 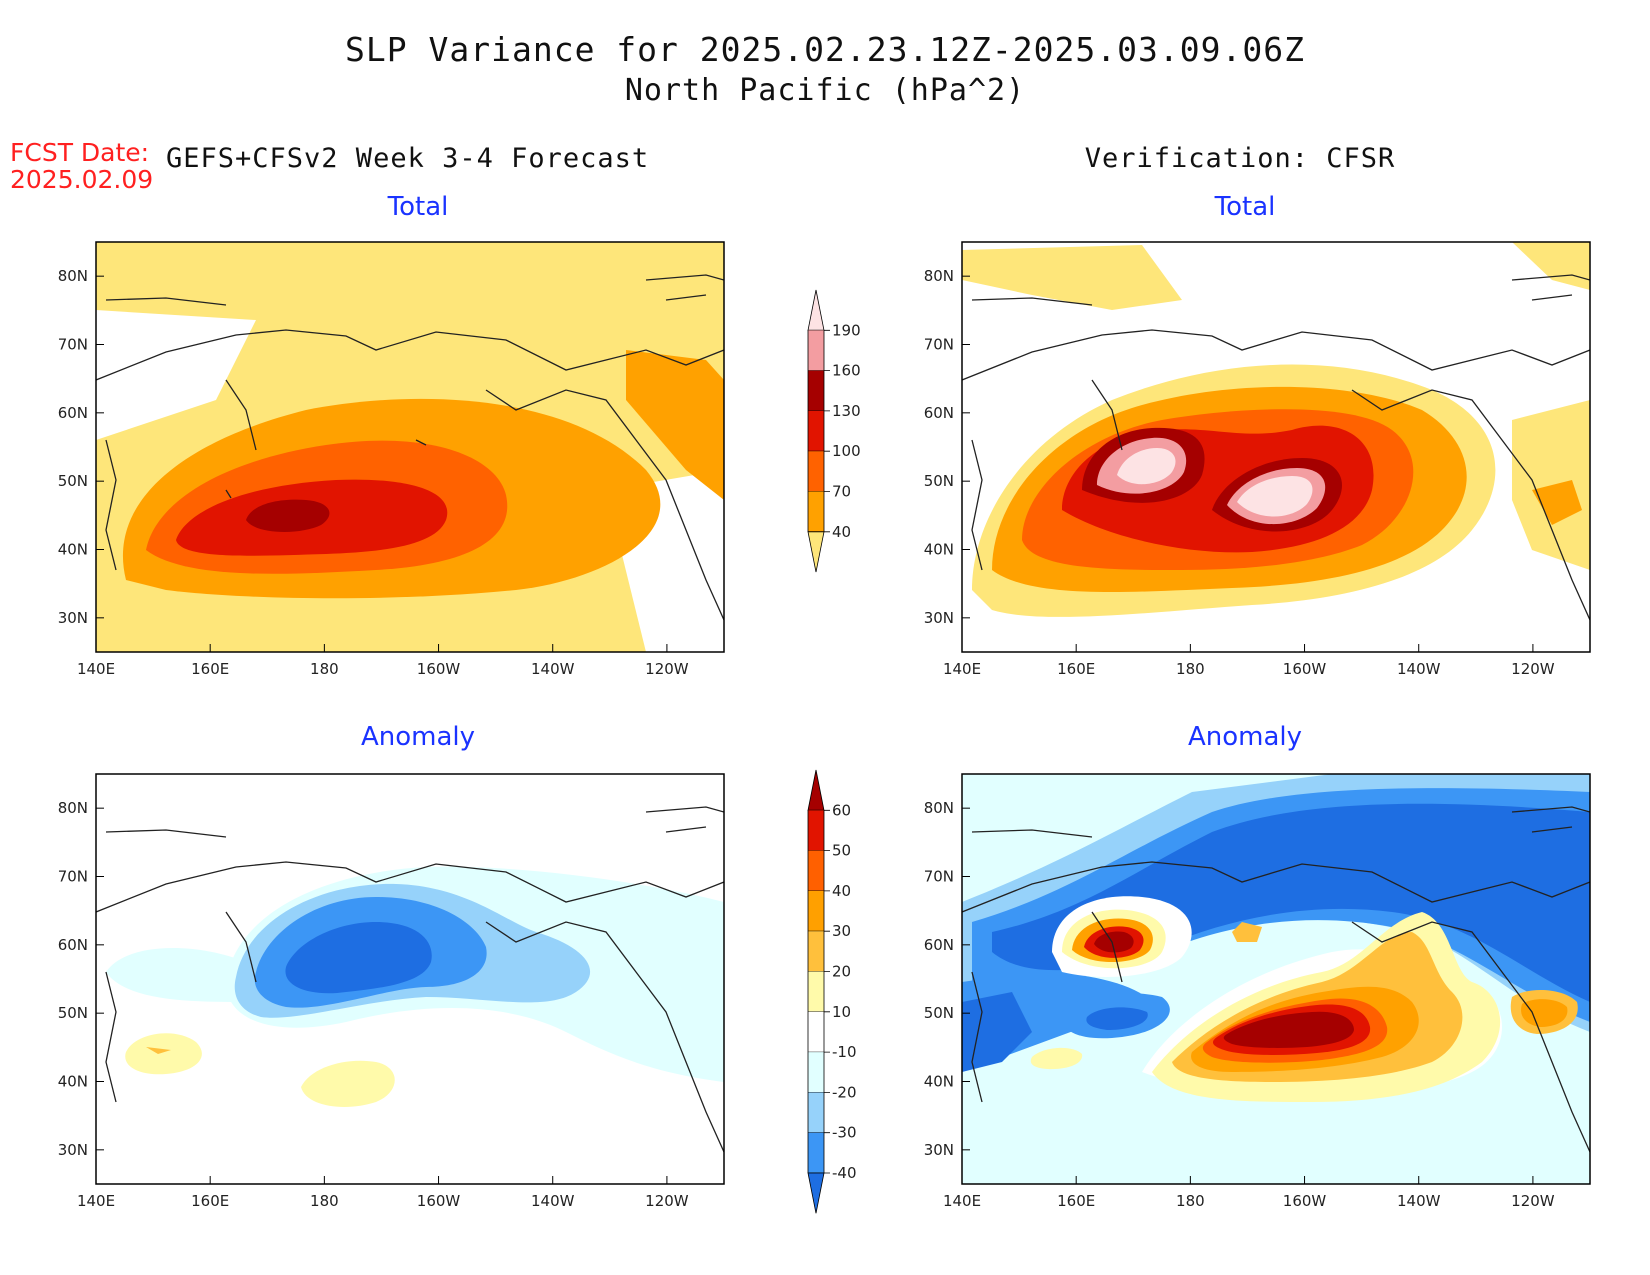 What do you see at coordinates (844, 1092) in the screenshot?
I see `colorbar-label: -20` at bounding box center [844, 1092].